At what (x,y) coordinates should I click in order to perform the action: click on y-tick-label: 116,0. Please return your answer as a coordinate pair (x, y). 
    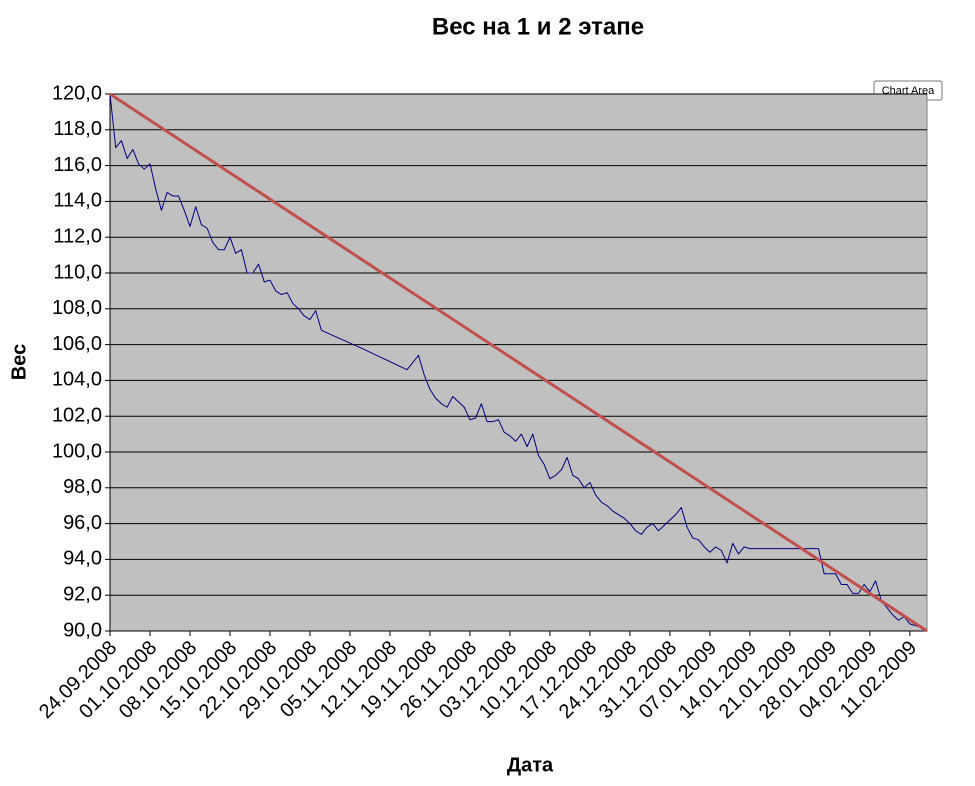
    Looking at the image, I should click on (77, 165).